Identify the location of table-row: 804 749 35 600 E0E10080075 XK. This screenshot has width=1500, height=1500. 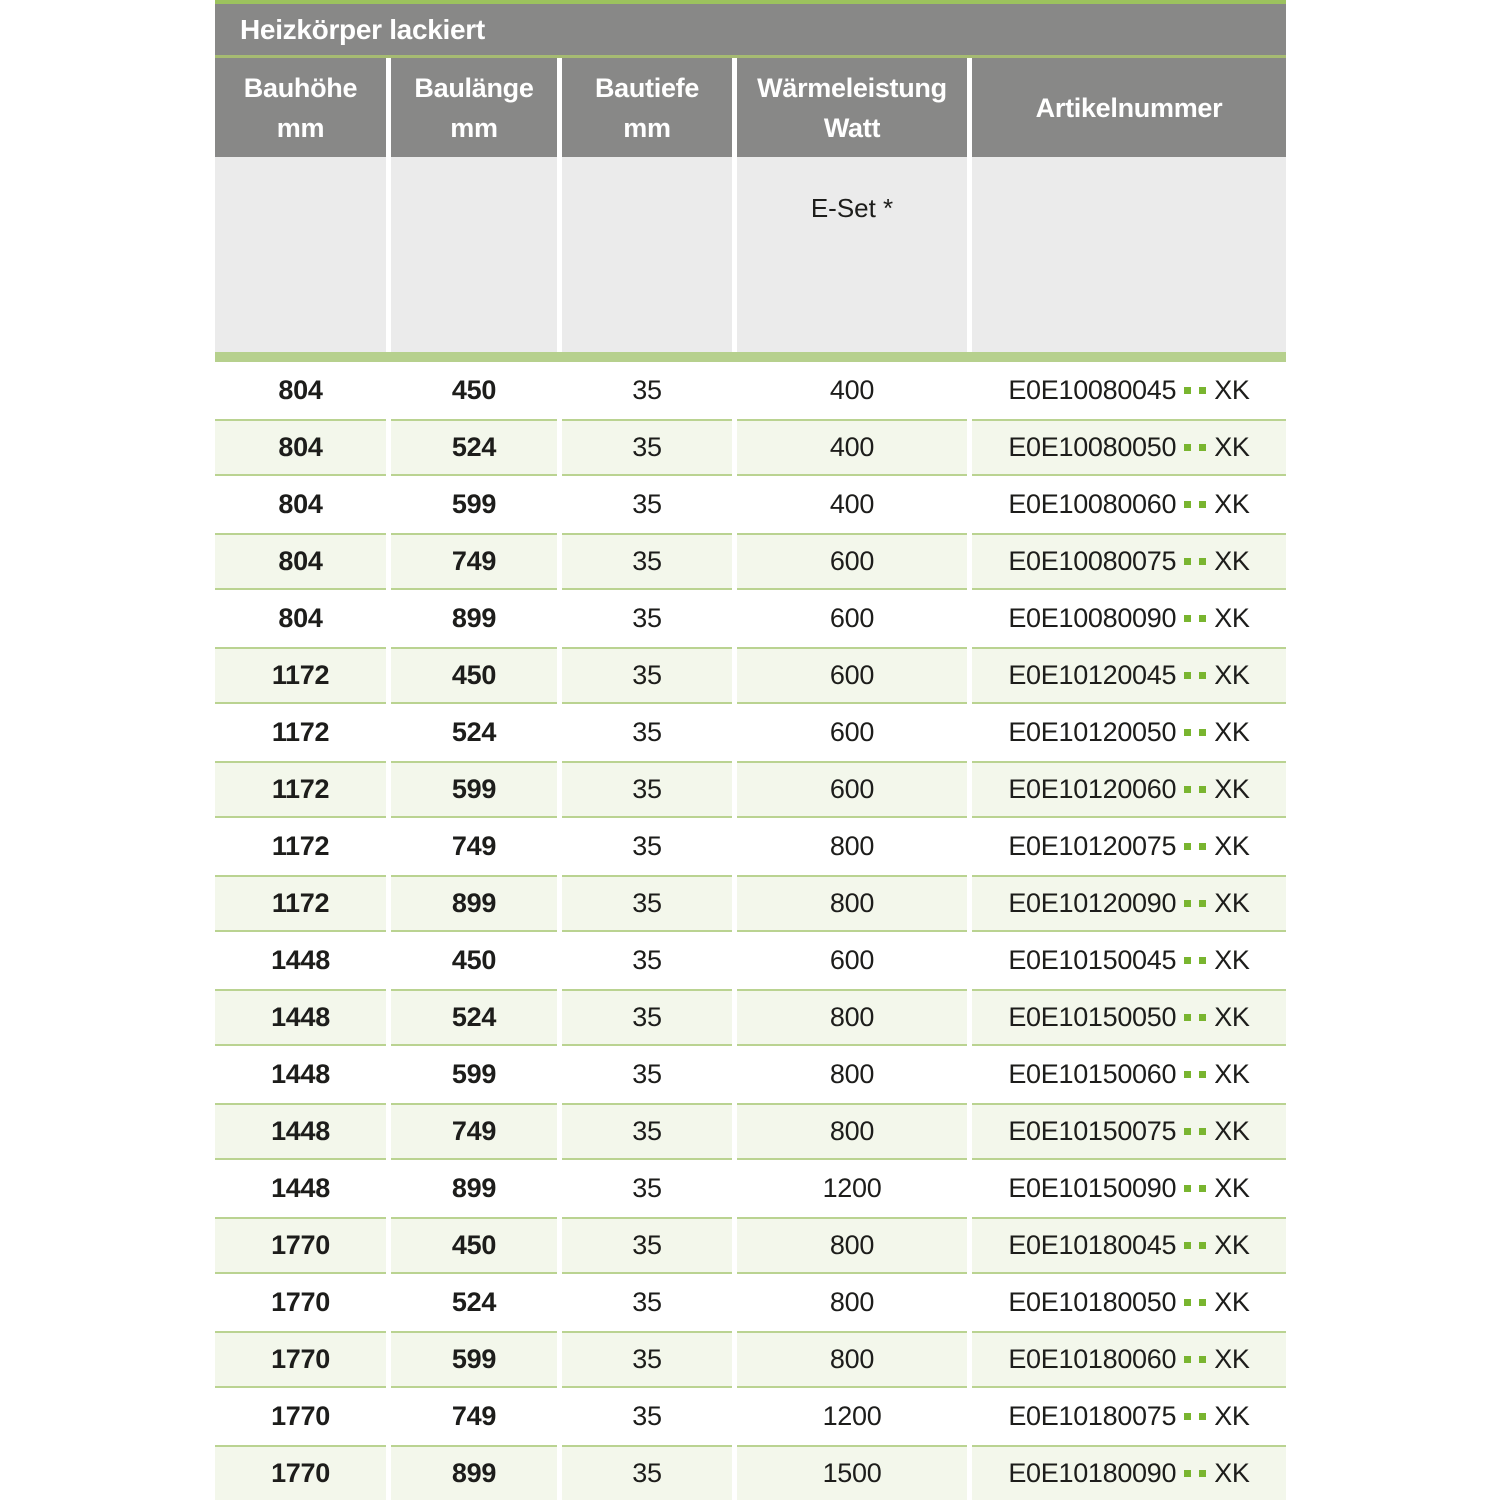
(750, 561).